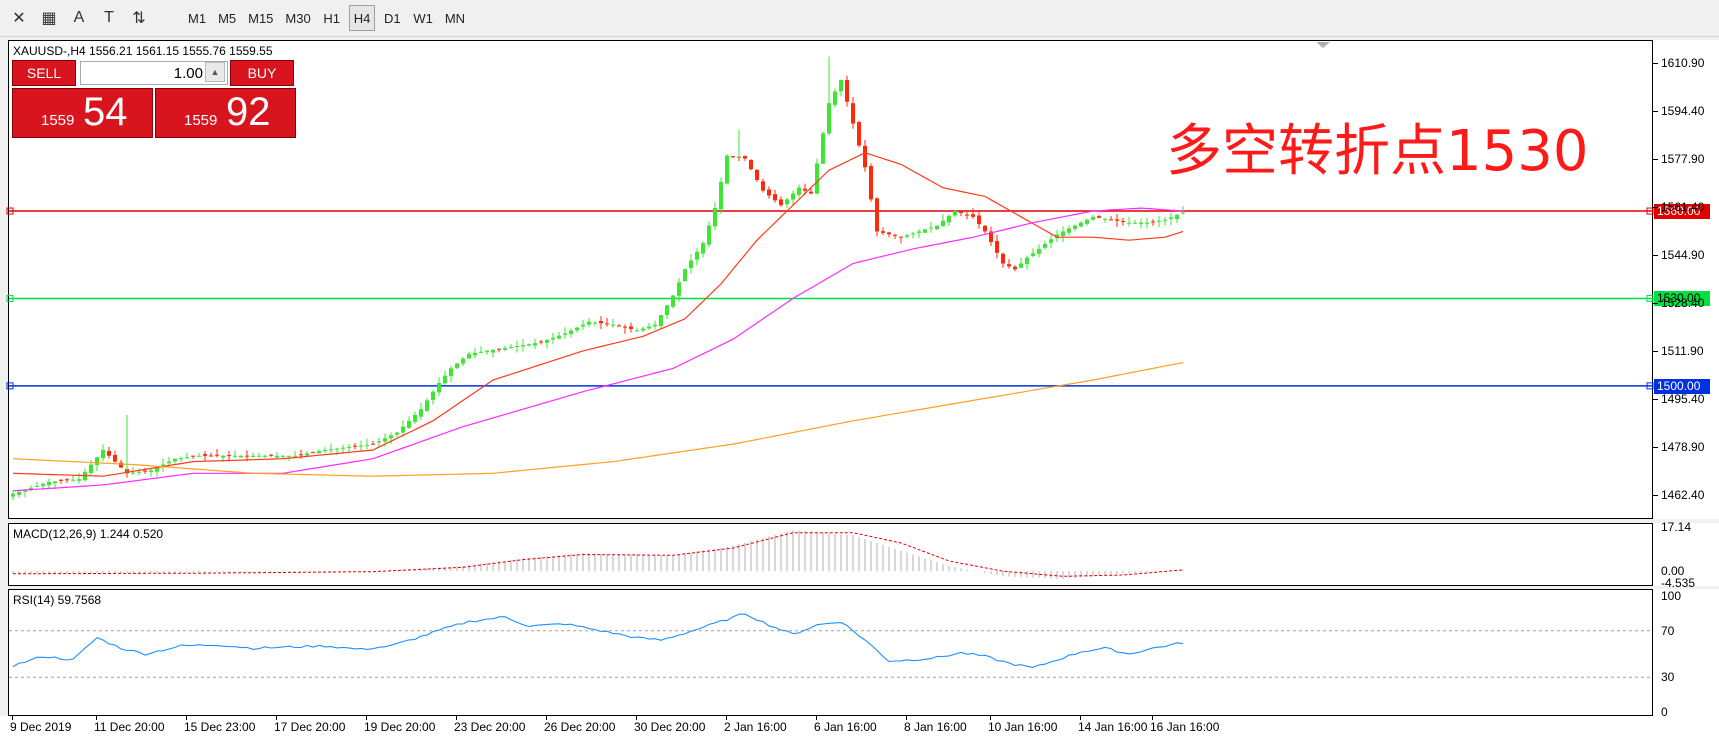 This screenshot has height=742, width=1719. What do you see at coordinates (845, 727) in the screenshot?
I see `time-tick-label: 6 Jan 16:00` at bounding box center [845, 727].